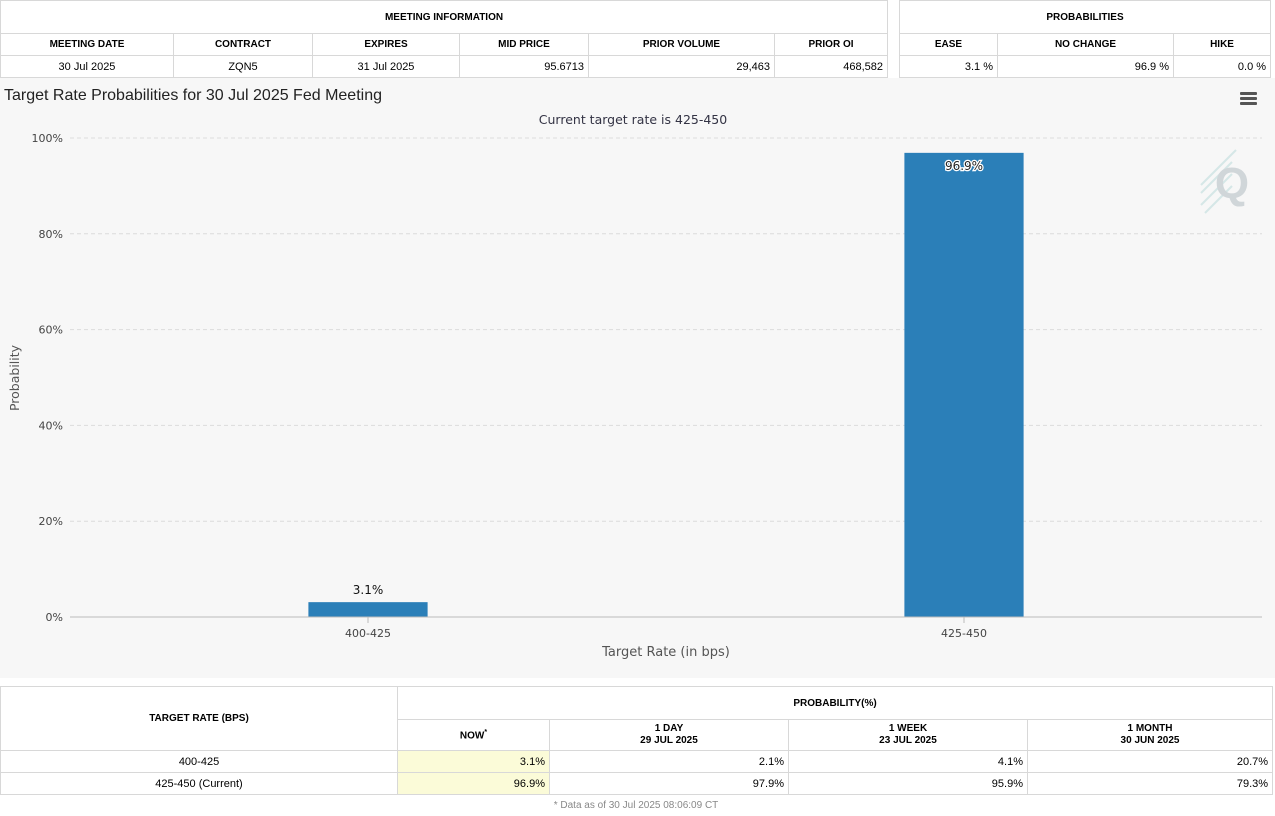  I want to click on col-contract: CONTRACT, so click(243, 44).